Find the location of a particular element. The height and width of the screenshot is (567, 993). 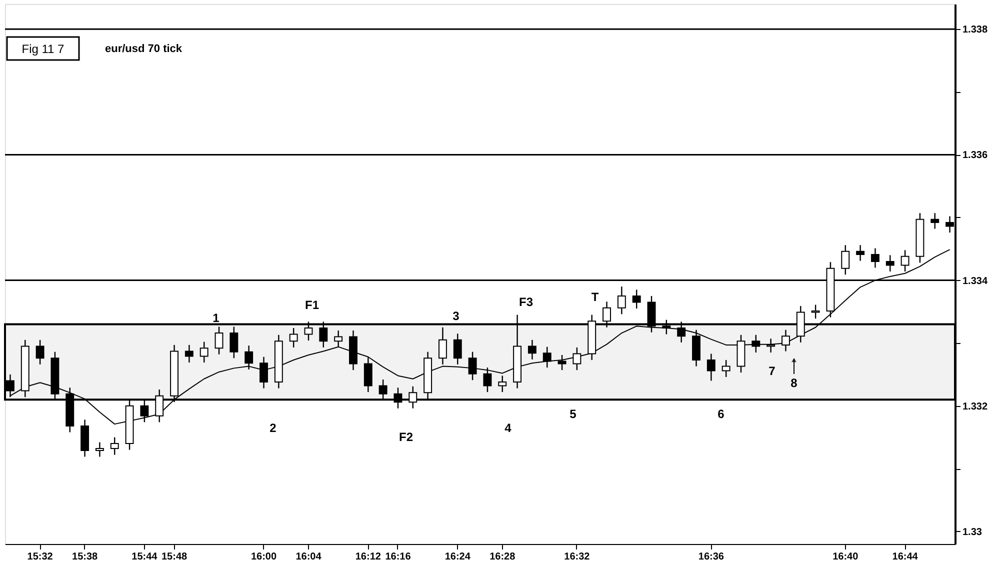

y-tick-label: 1.33 is located at coordinates (972, 532).